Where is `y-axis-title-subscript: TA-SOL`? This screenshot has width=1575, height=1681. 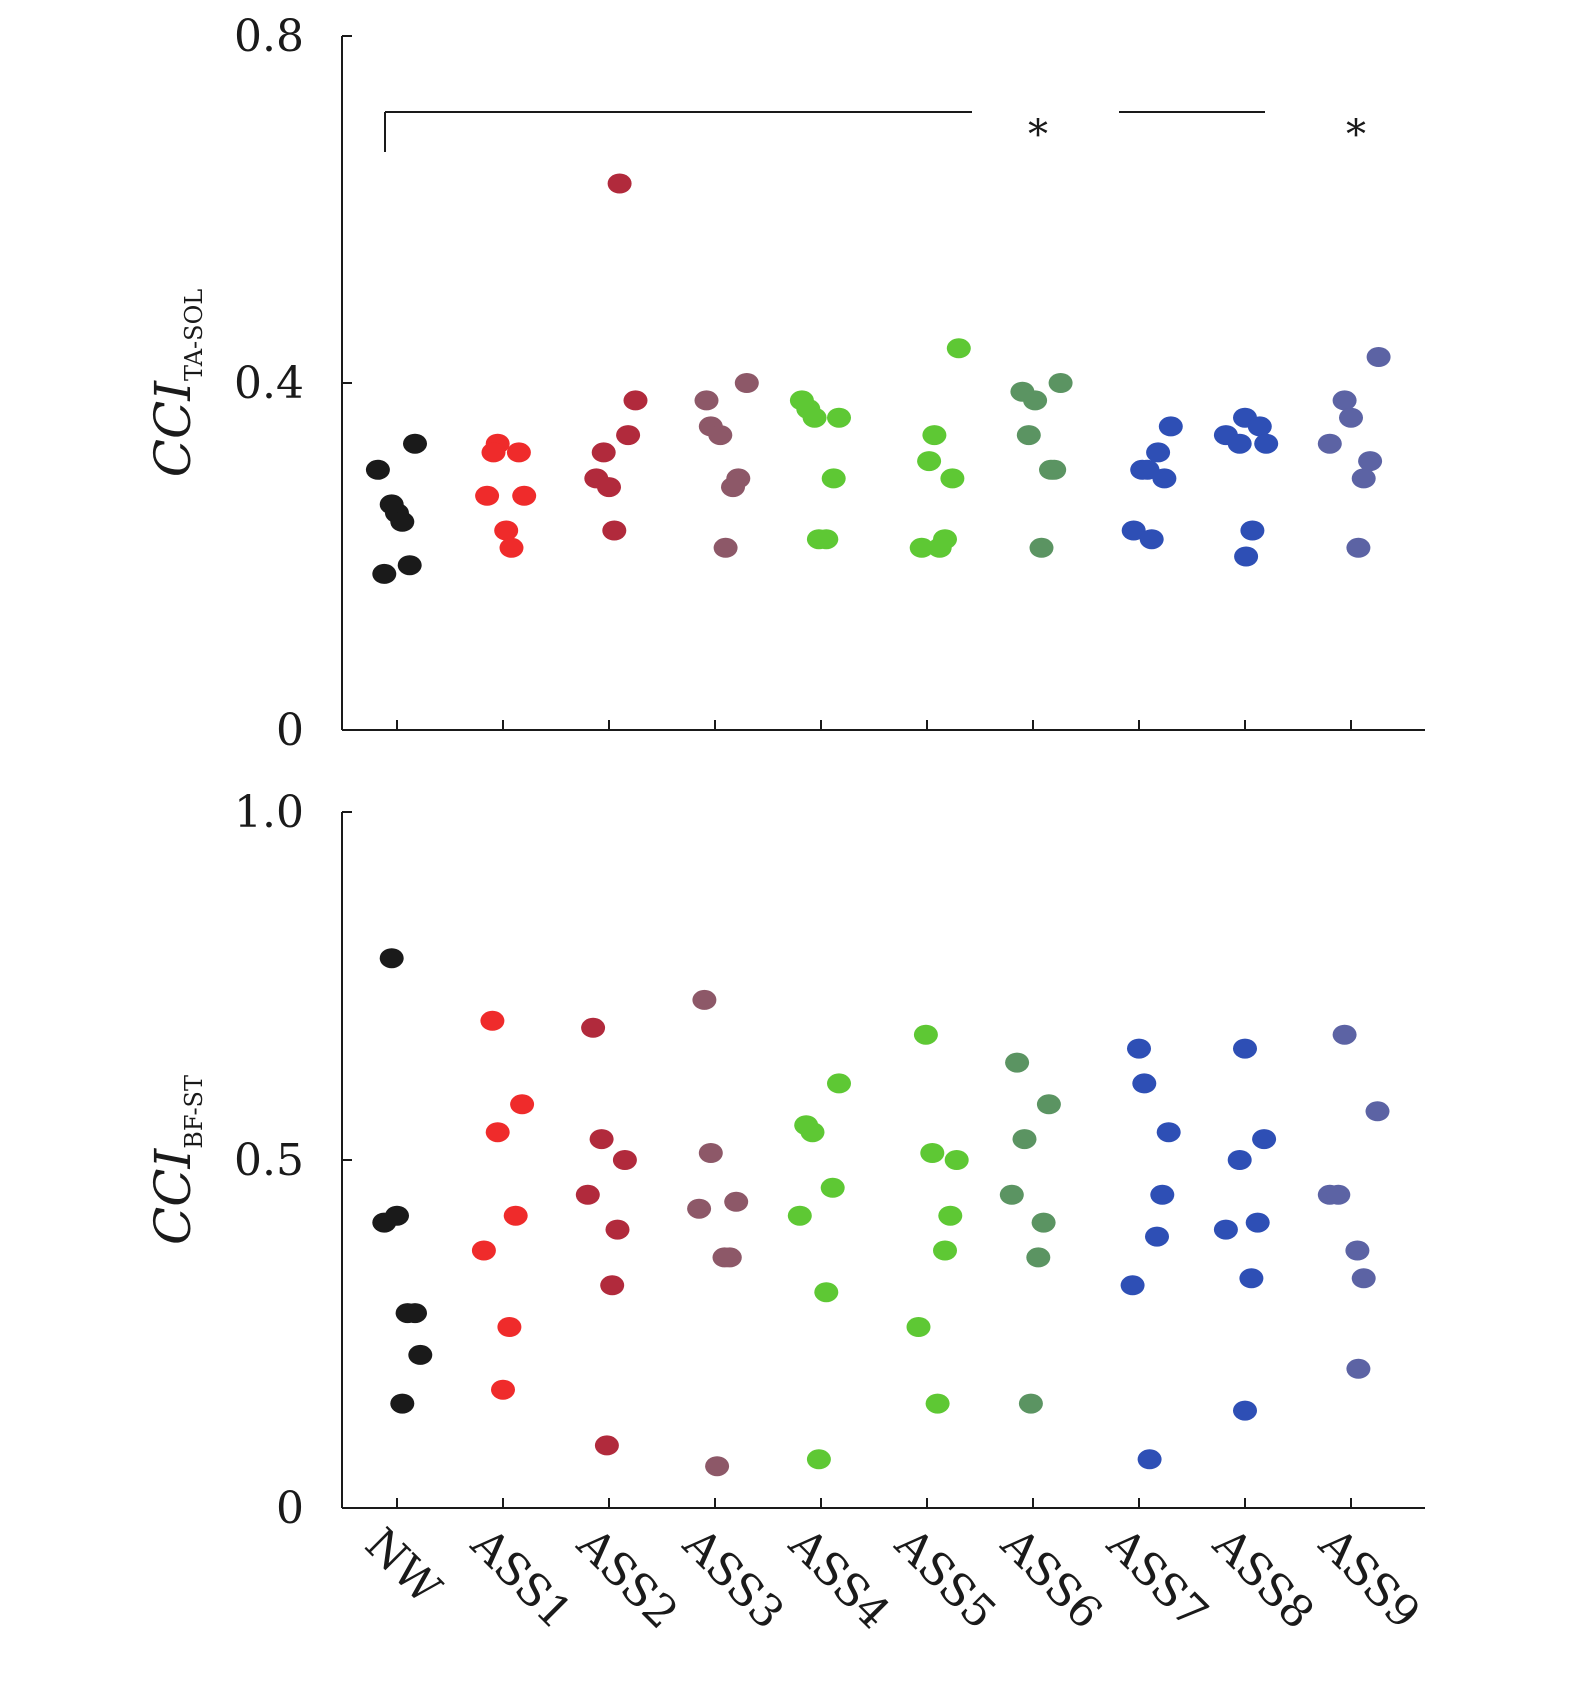 y-axis-title-subscript: TA-SOL is located at coordinates (194, 335).